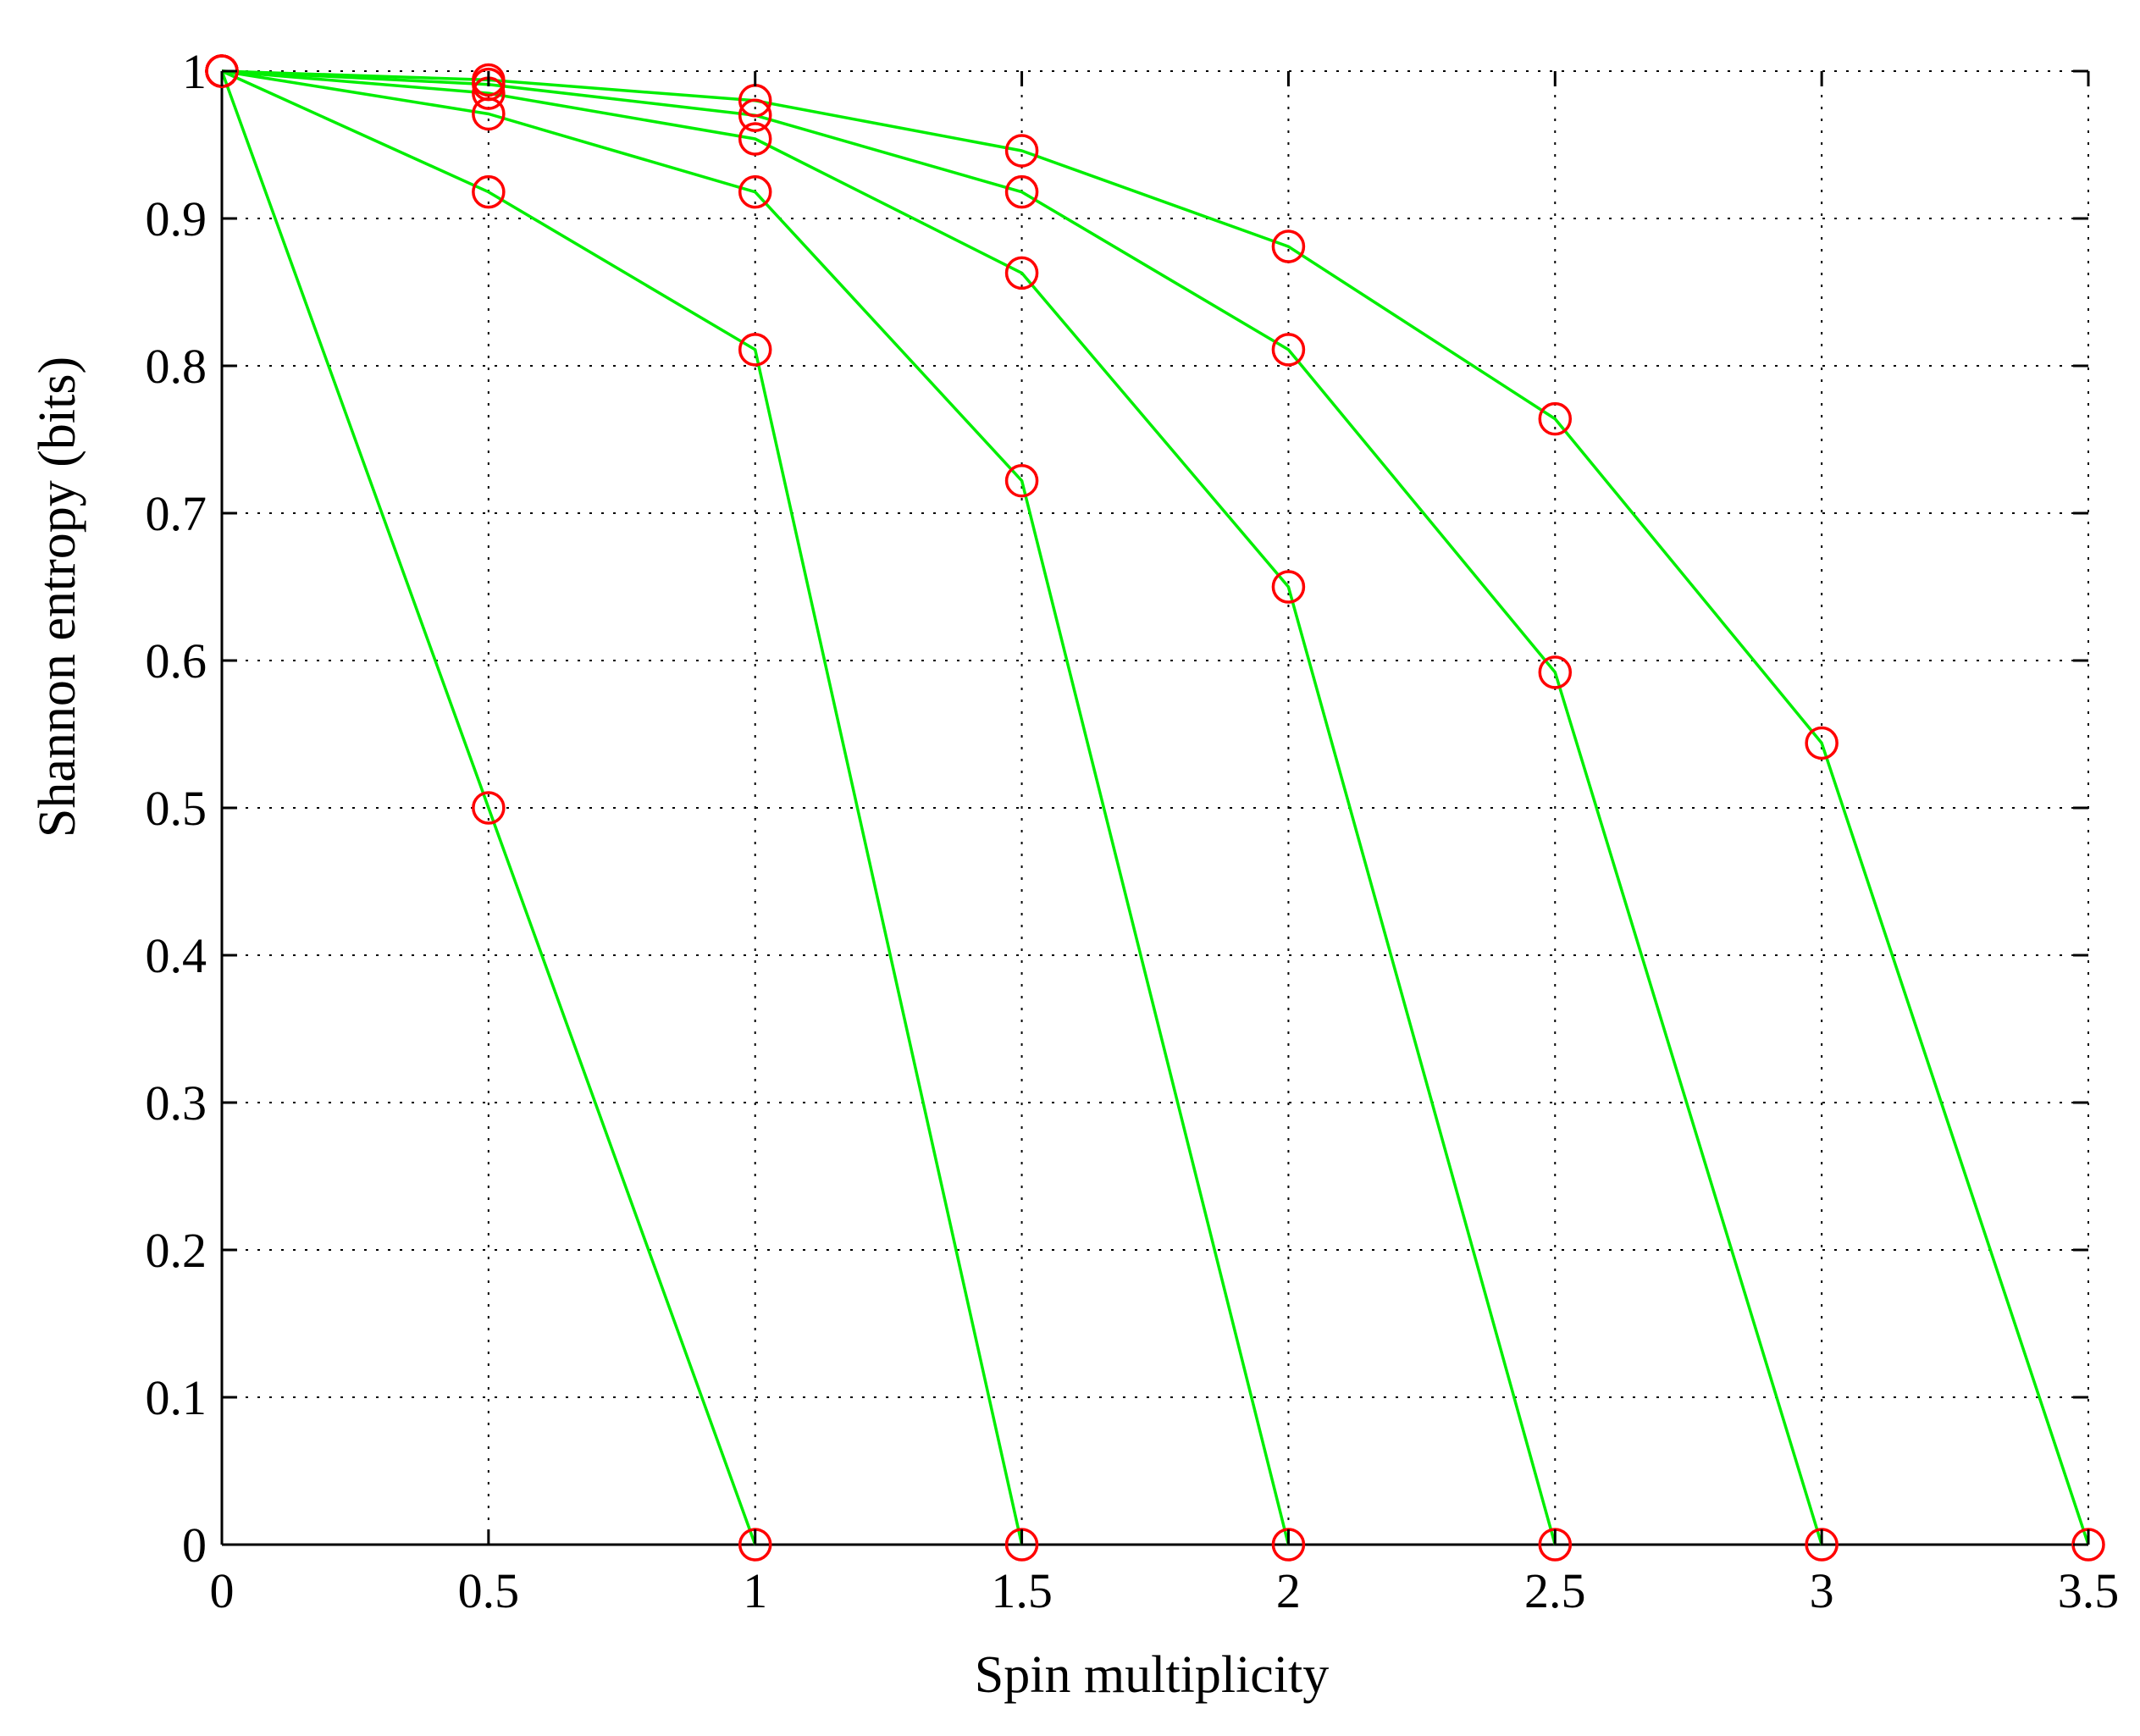 This screenshot has width=2140, height=1736. What do you see at coordinates (1153, 1675) in the screenshot?
I see `x-axis-label: Spin multiplicity` at bounding box center [1153, 1675].